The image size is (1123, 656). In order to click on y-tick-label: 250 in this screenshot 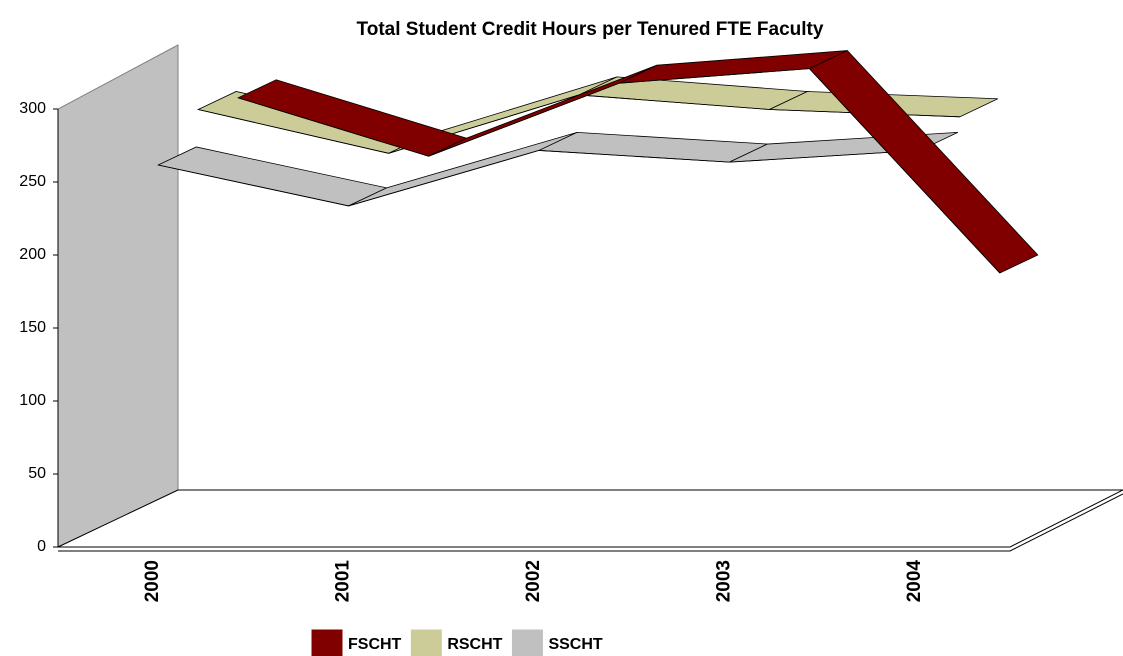, I will do `click(32, 181)`.